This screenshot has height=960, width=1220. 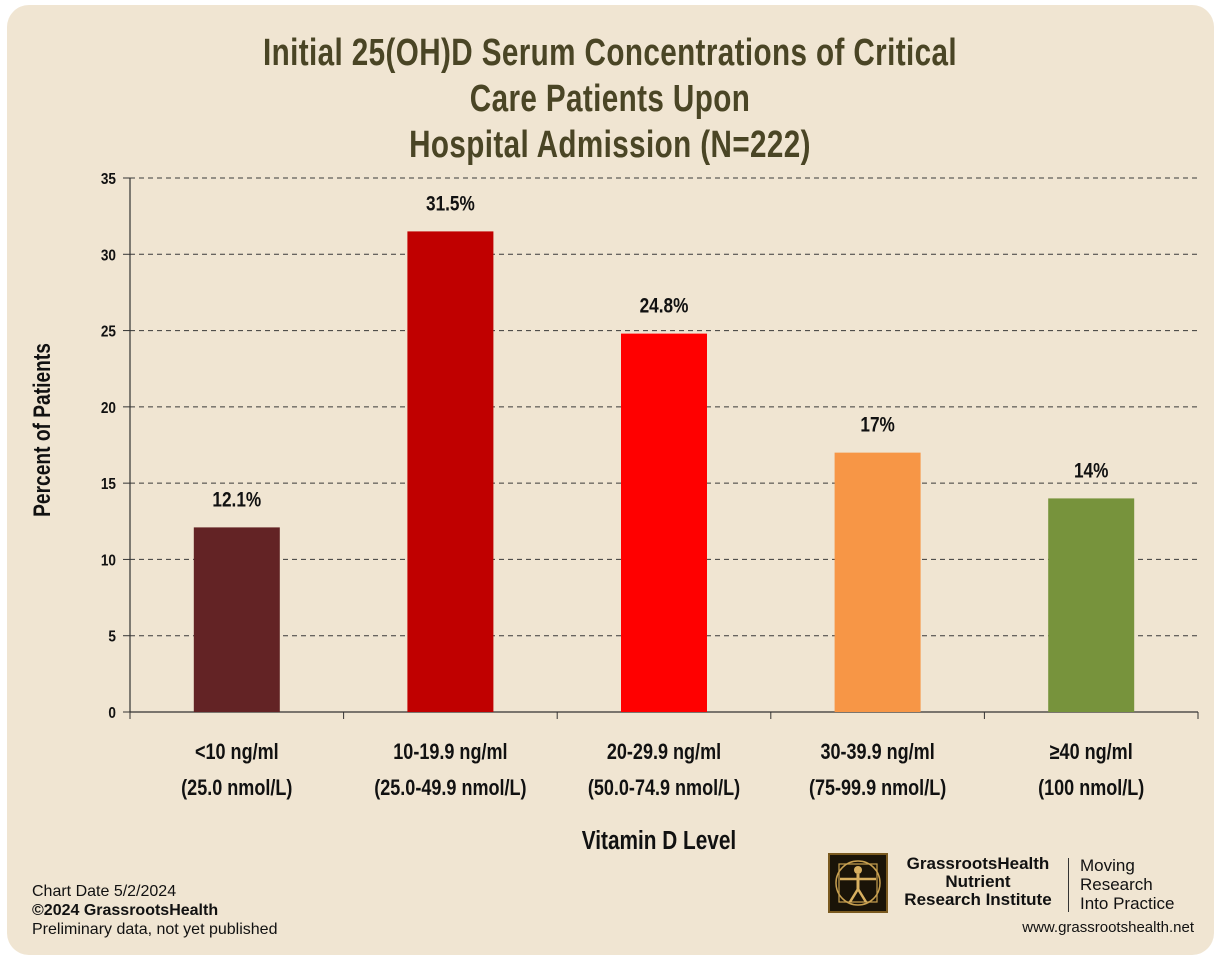 I want to click on x-tick-label: 30-39.9 ng/ml, so click(x=877, y=752).